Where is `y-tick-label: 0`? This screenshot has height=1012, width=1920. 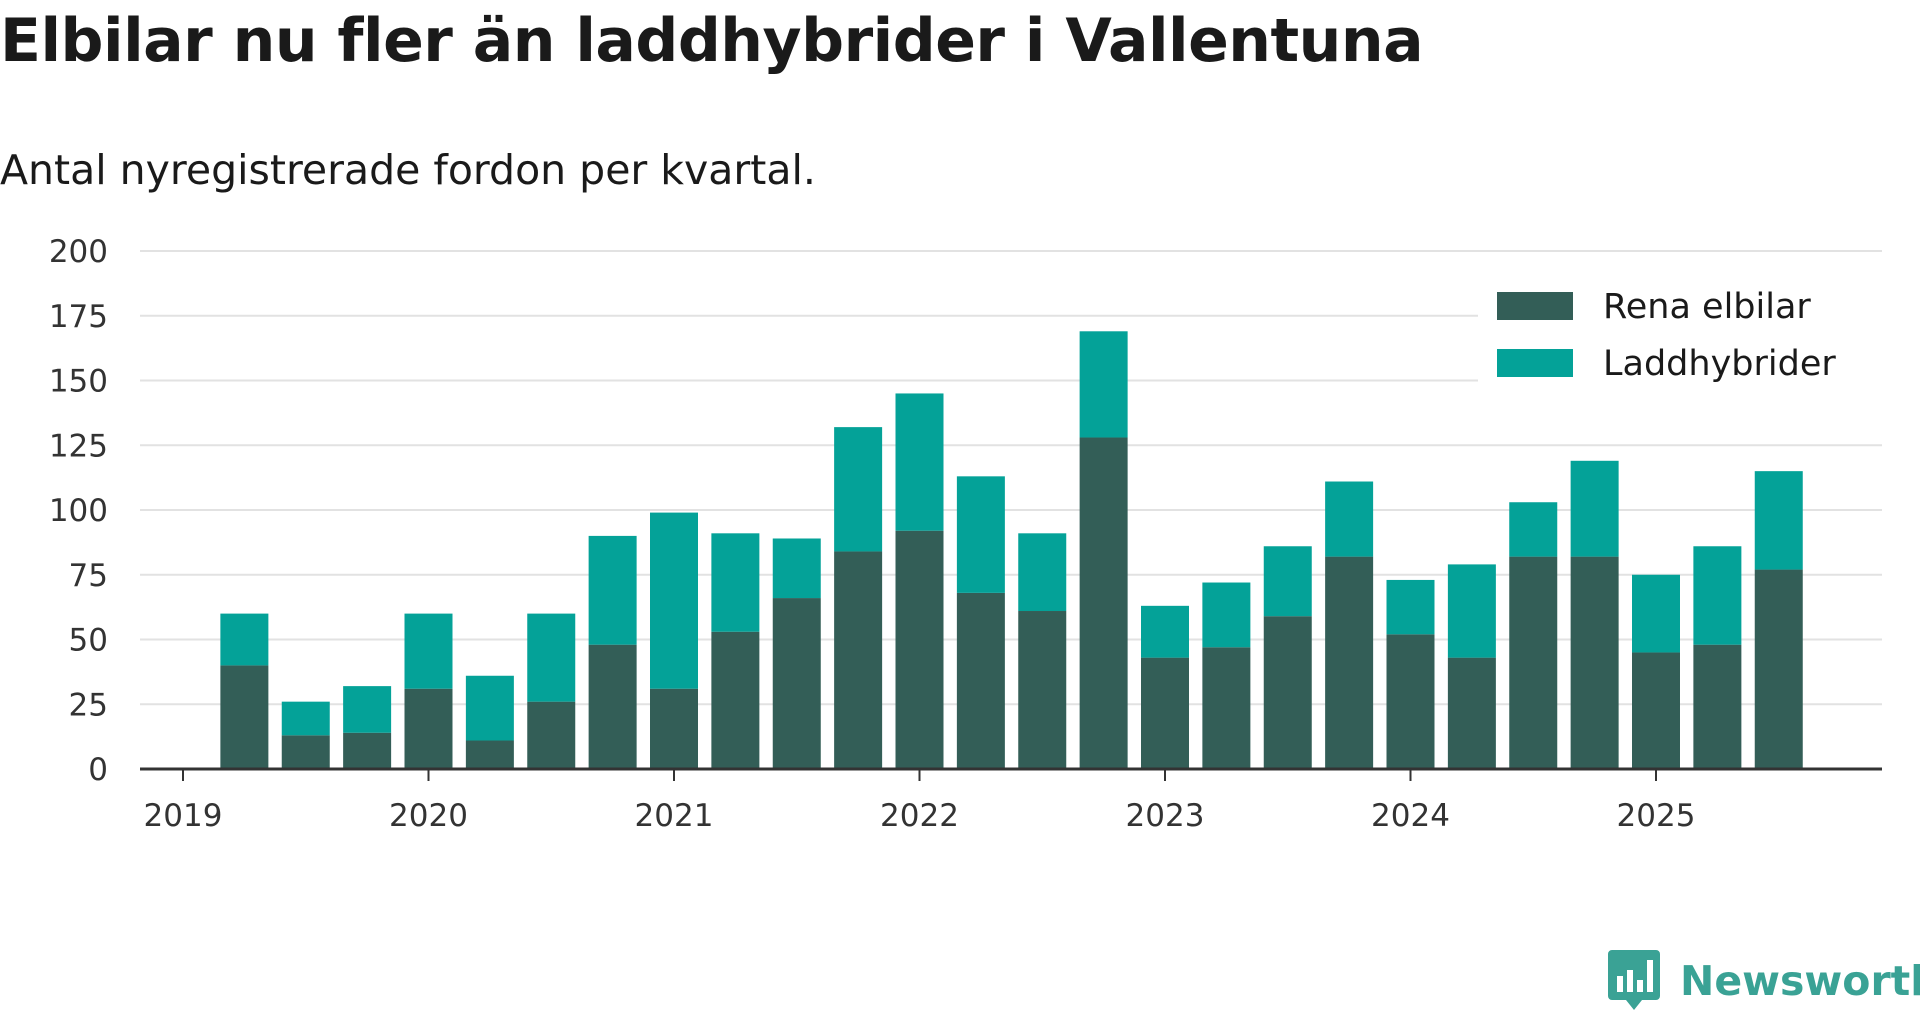
y-tick-label: 0 is located at coordinates (98, 770).